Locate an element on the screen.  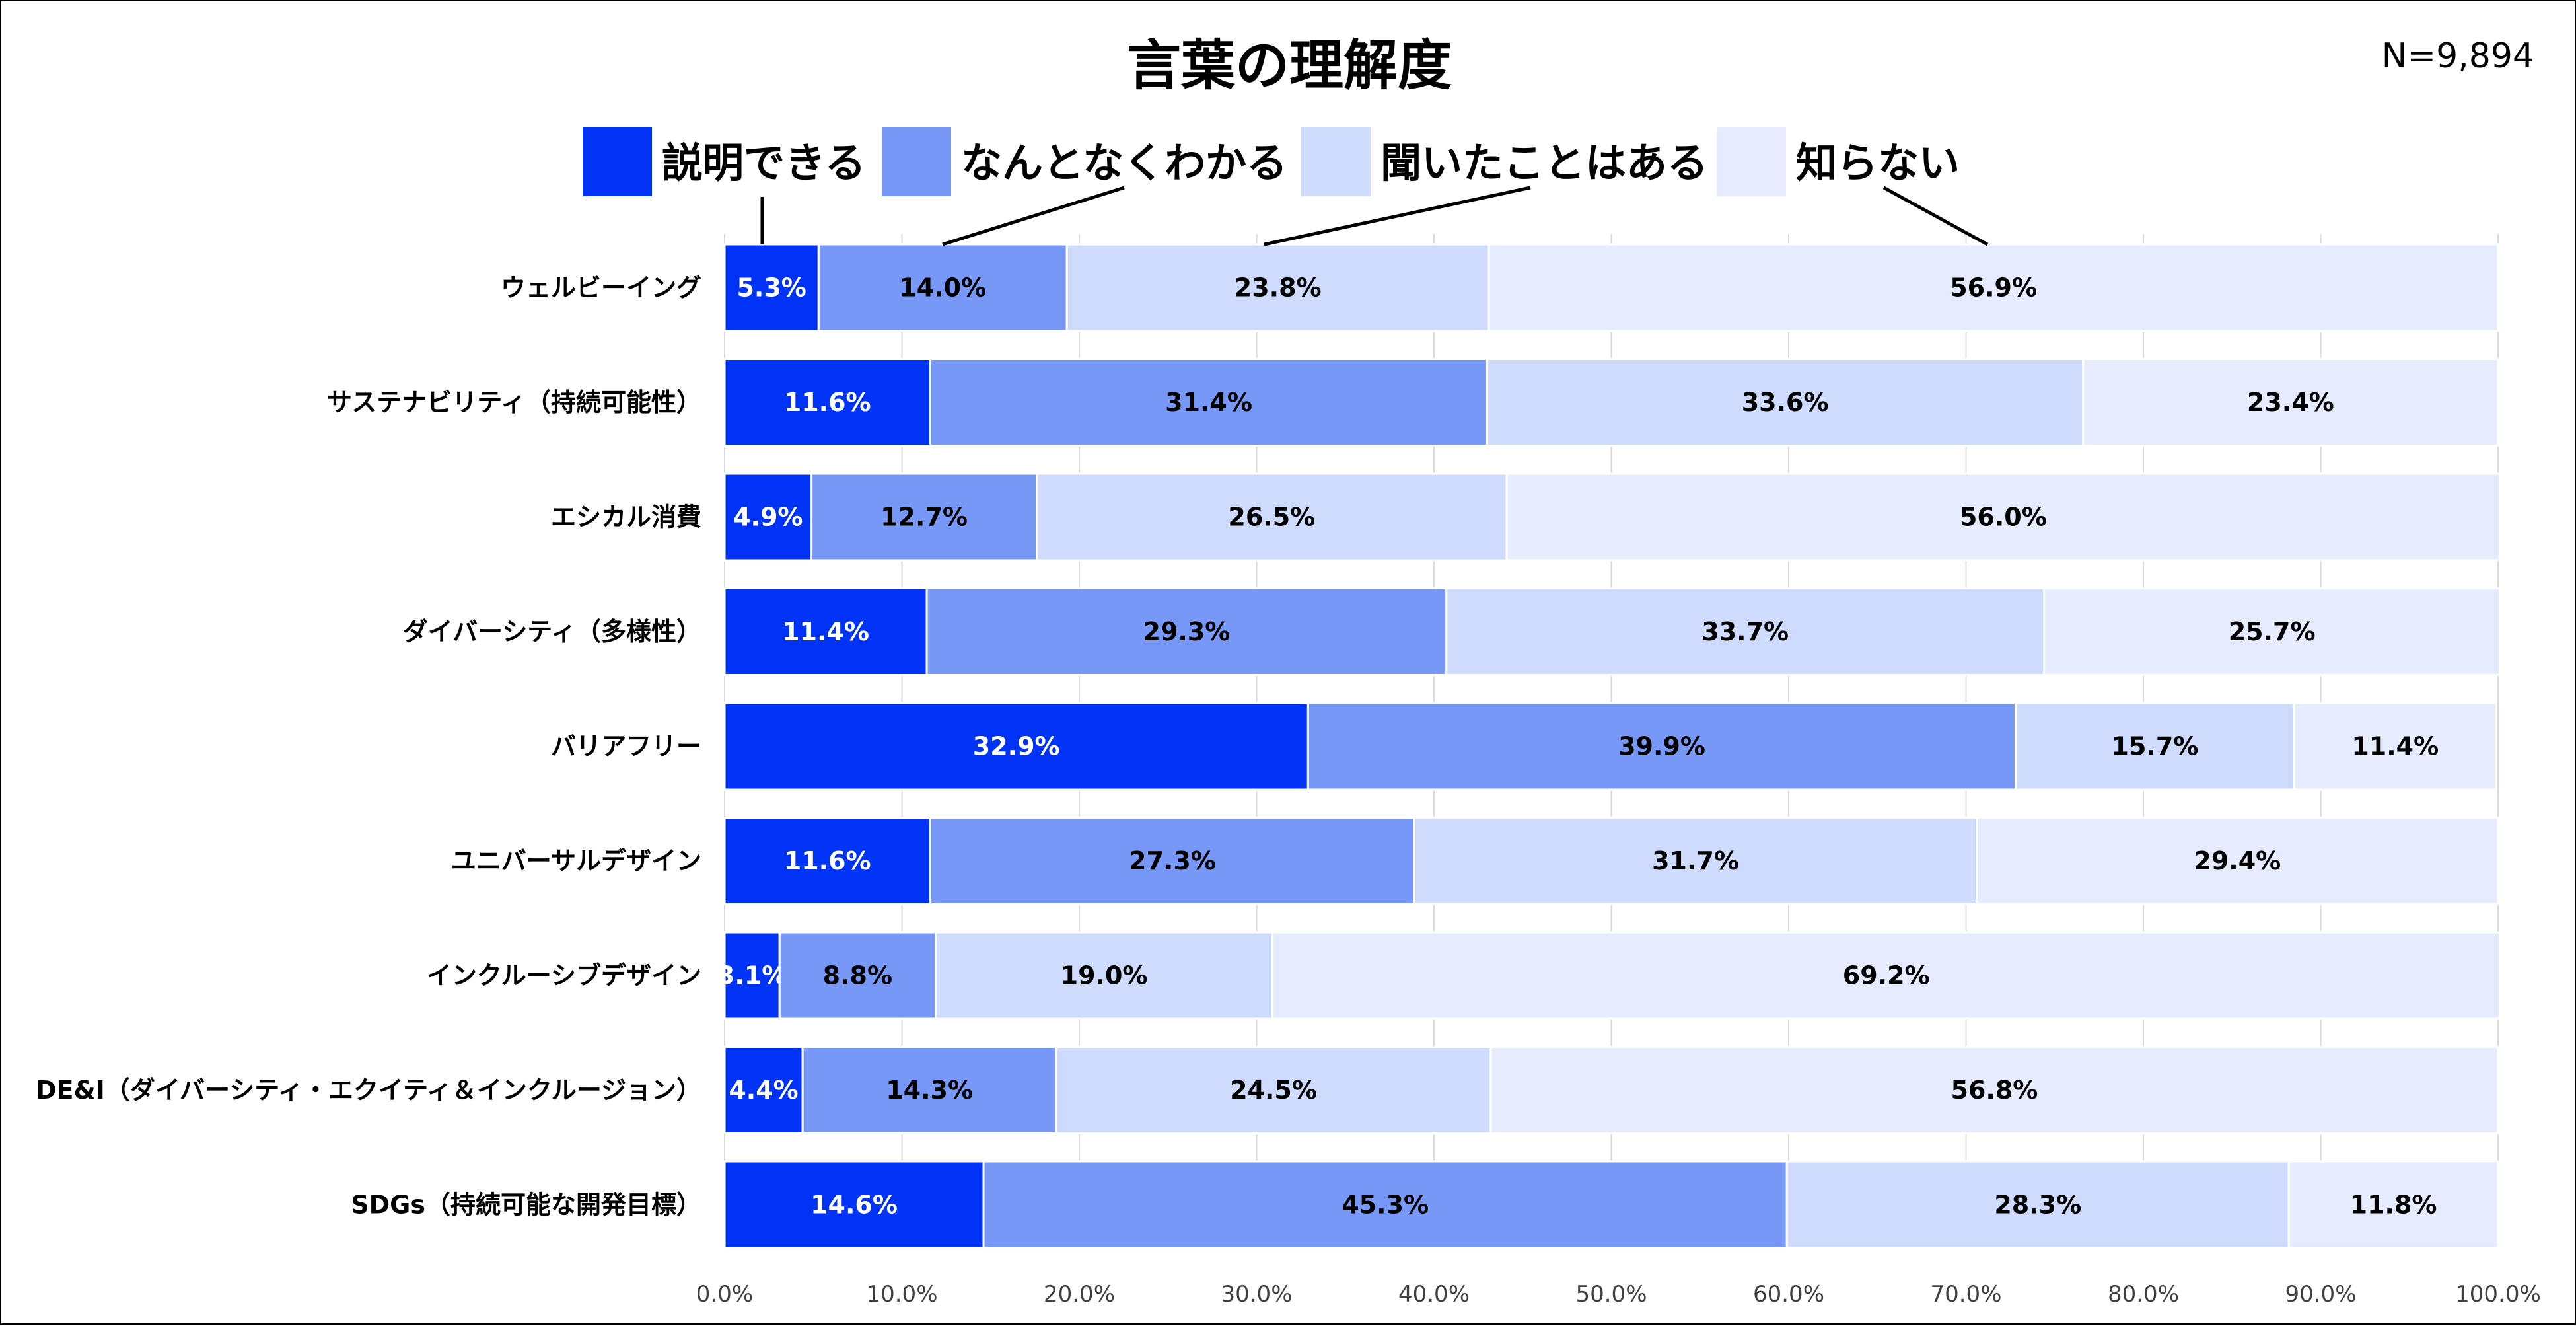
data-label: 29.4% is located at coordinates (2237, 860).